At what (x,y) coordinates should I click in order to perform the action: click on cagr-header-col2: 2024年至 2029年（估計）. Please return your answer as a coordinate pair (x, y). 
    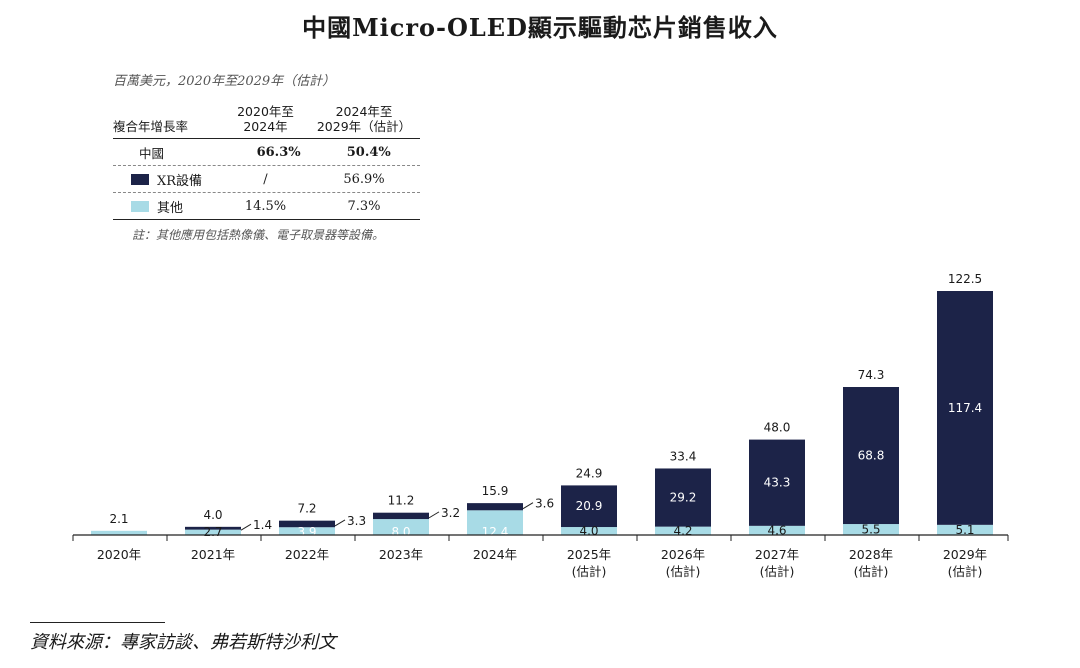
    Looking at the image, I should click on (364, 119).